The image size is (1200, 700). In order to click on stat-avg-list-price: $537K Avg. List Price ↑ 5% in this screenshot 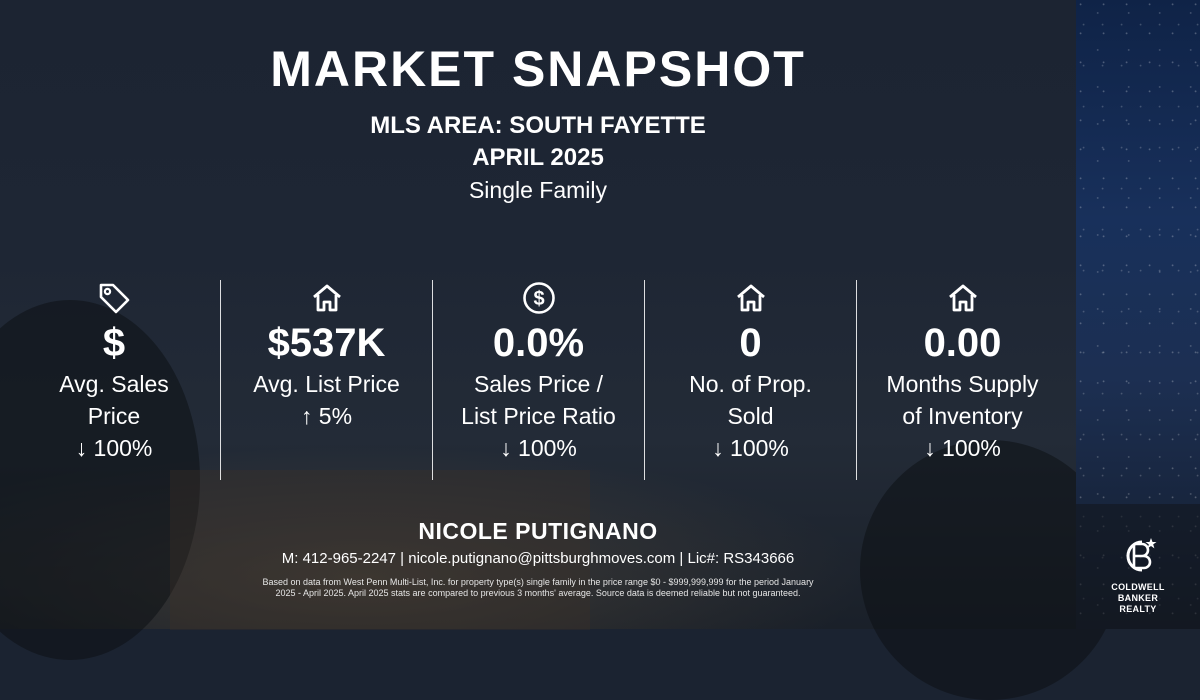, I will do `click(326, 380)`.